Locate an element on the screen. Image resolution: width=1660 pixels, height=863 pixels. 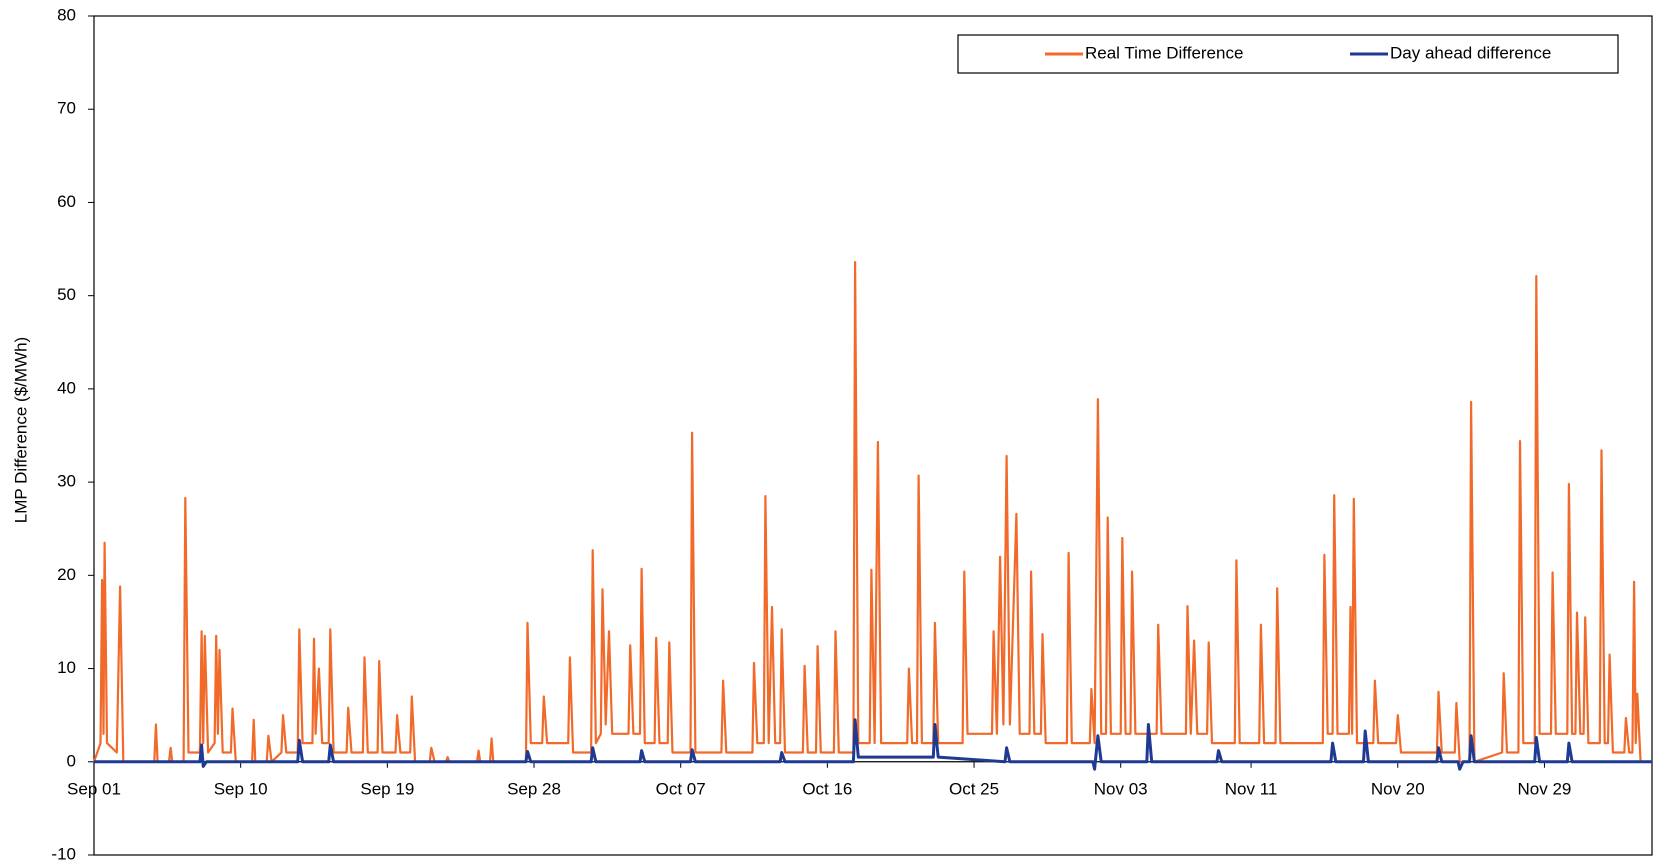
series-line is located at coordinates (873, 744).